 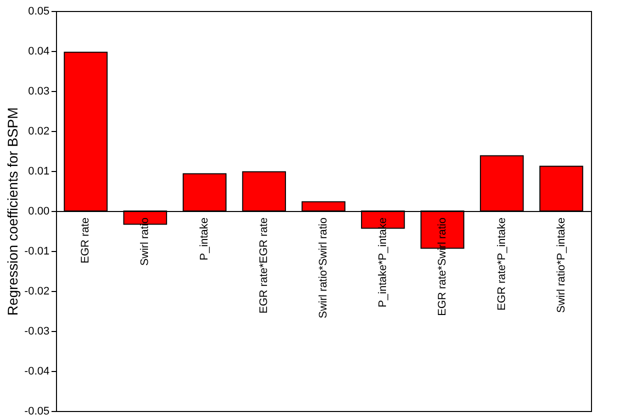 I want to click on x-tick-label: EGR rate*EGR rate, so click(x=264, y=266).